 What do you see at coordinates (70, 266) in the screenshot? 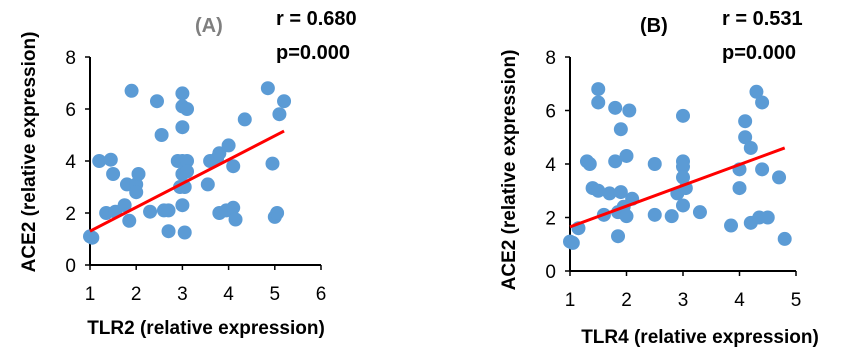
I see `panel-a-y-tick-label: 0` at bounding box center [70, 266].